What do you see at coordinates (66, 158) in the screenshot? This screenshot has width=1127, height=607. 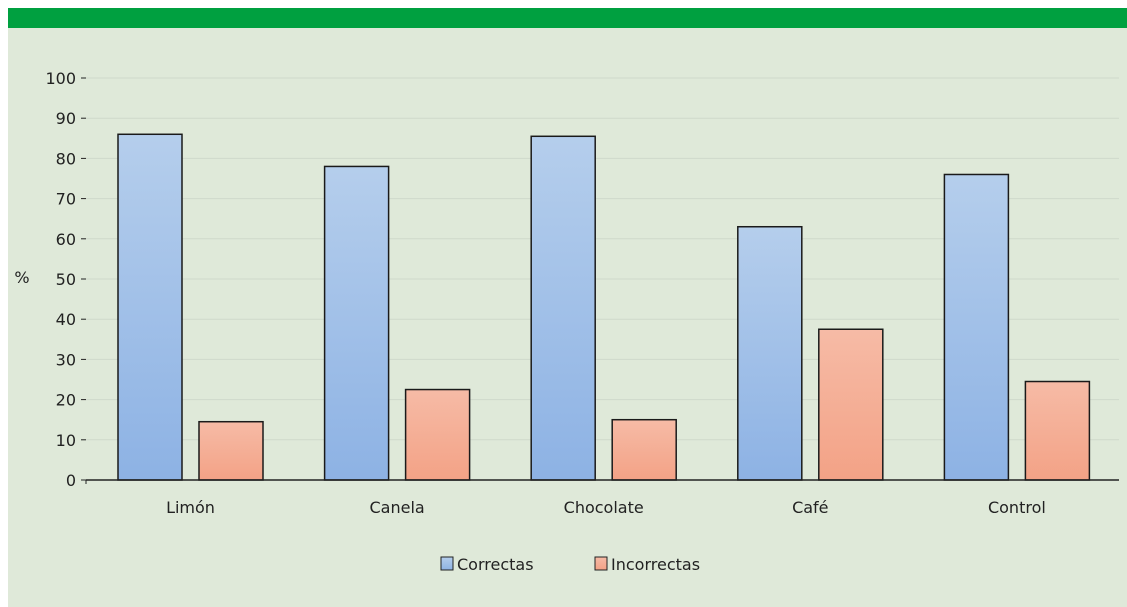 I see `y-tick-label: 80` at bounding box center [66, 158].